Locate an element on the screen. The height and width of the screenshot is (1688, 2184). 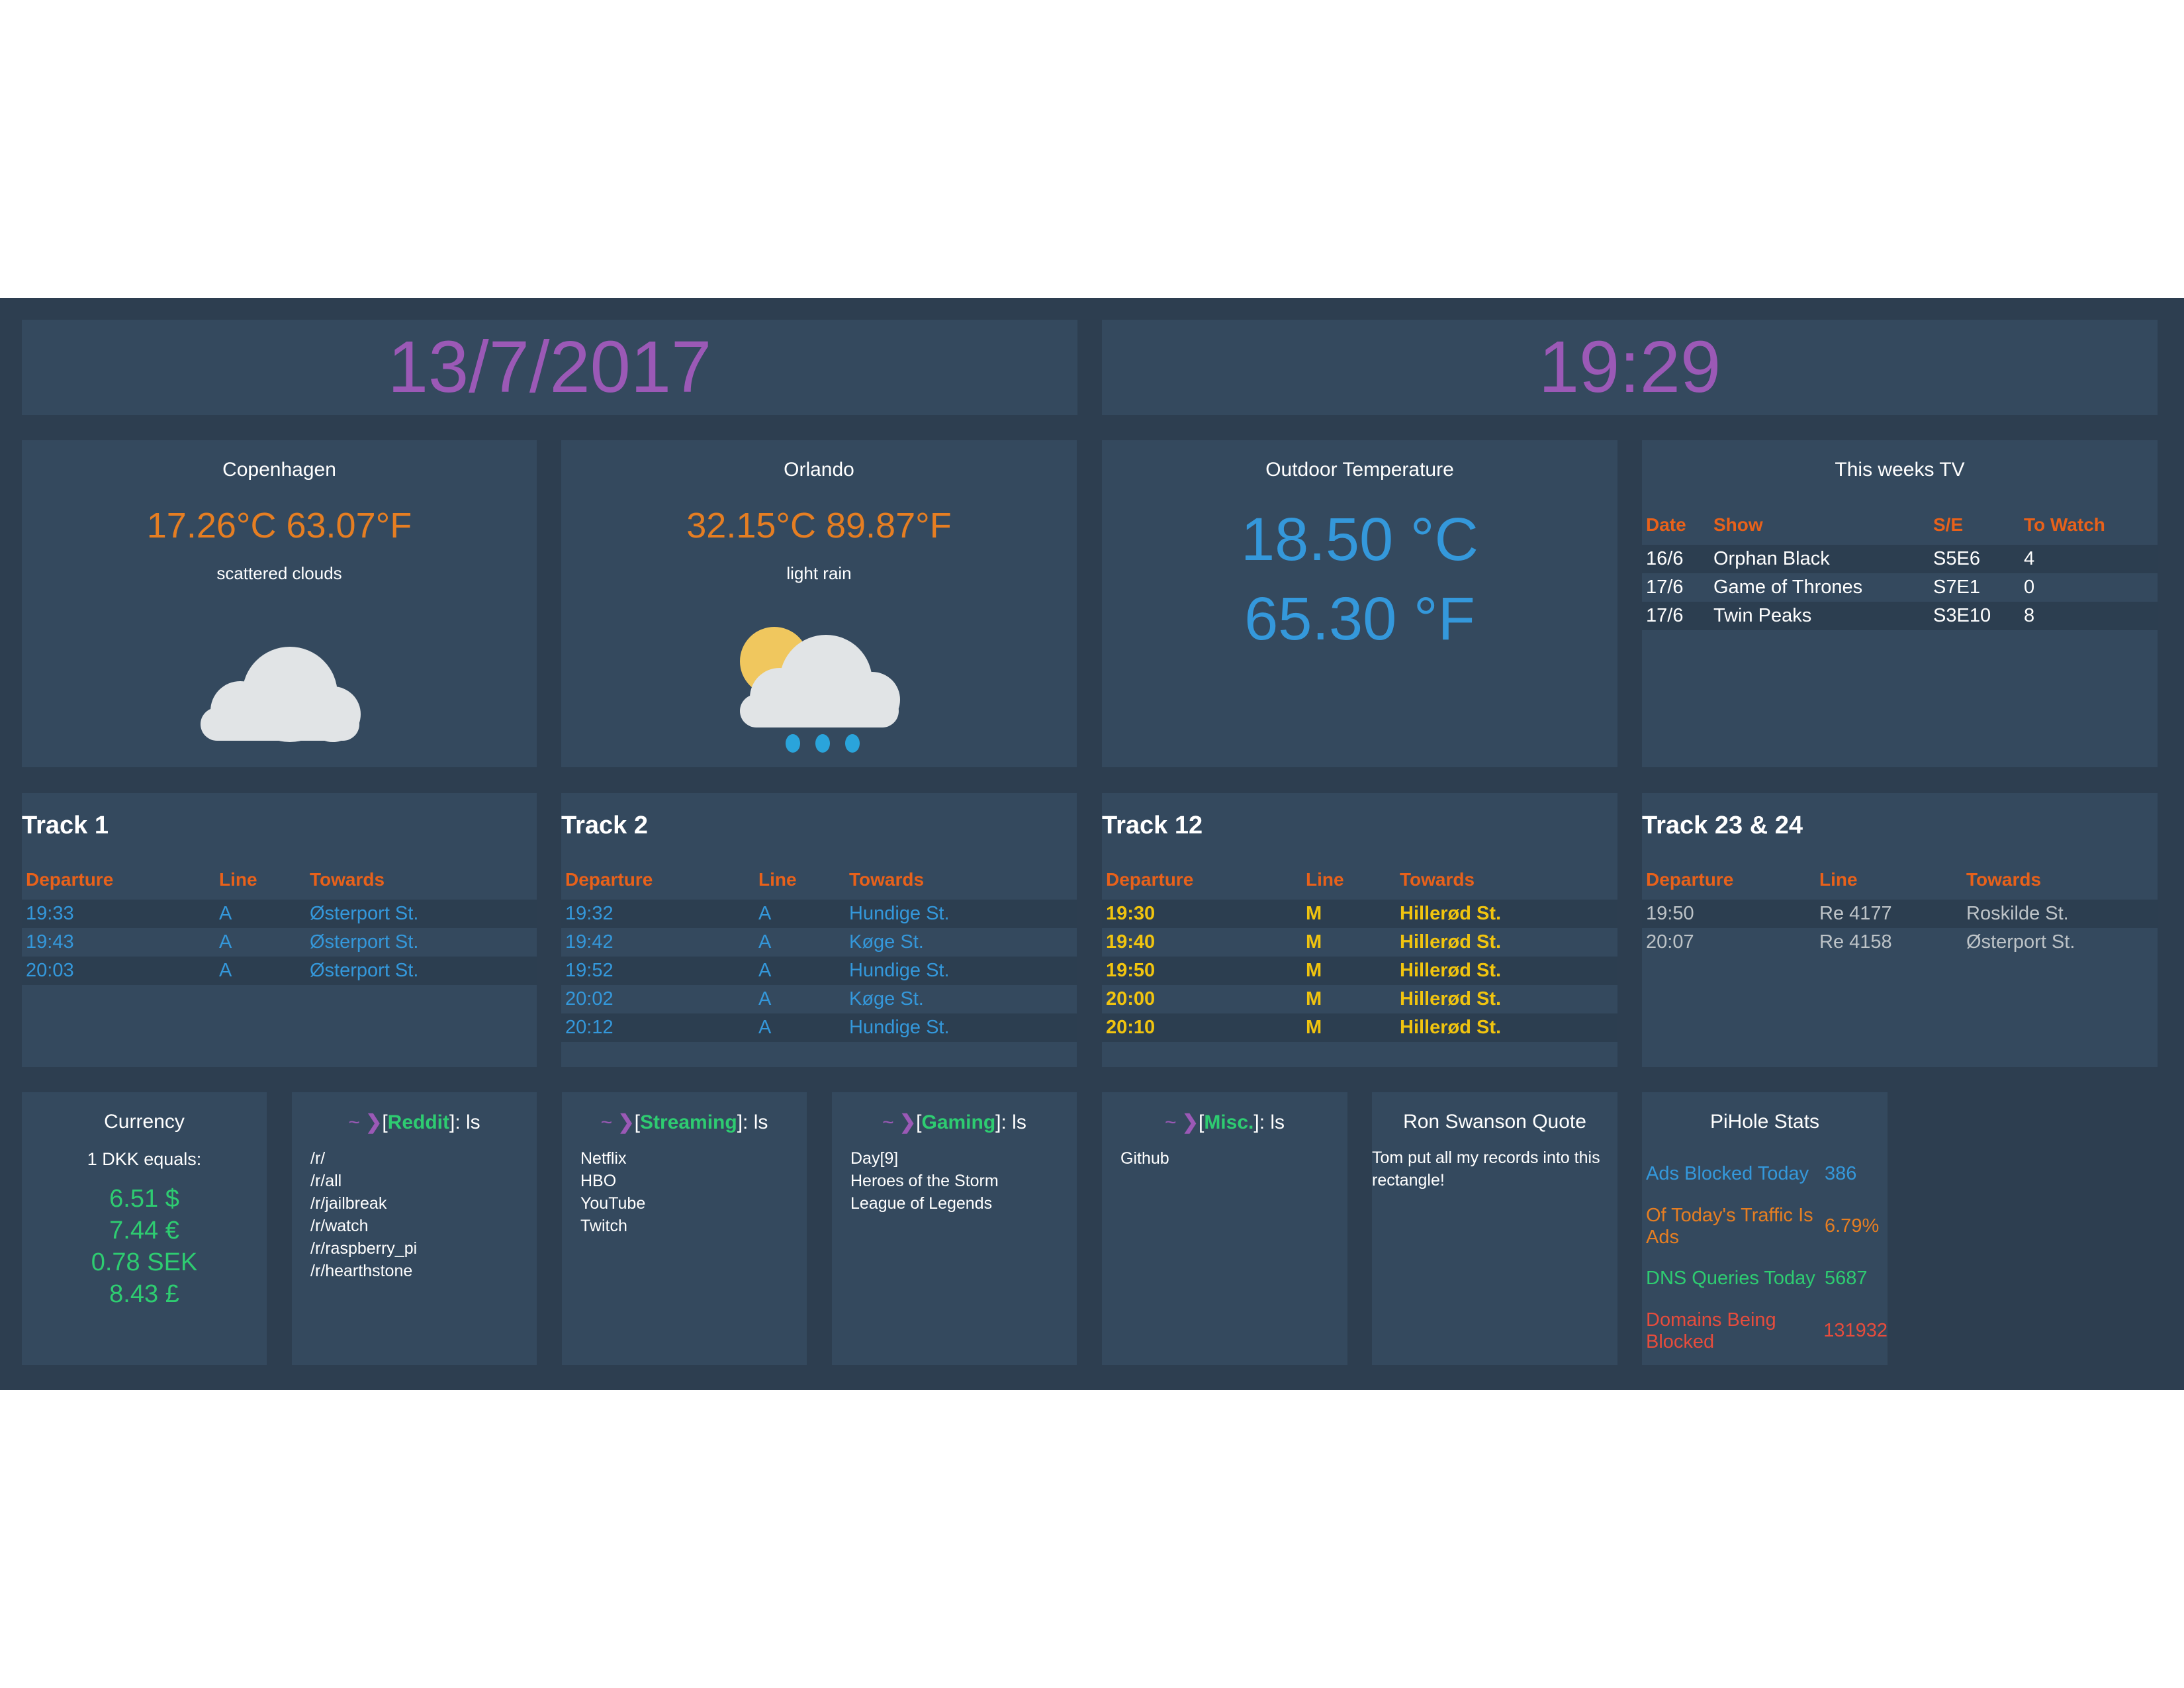
tv-to-watch: 8 is located at coordinates (2089, 616).